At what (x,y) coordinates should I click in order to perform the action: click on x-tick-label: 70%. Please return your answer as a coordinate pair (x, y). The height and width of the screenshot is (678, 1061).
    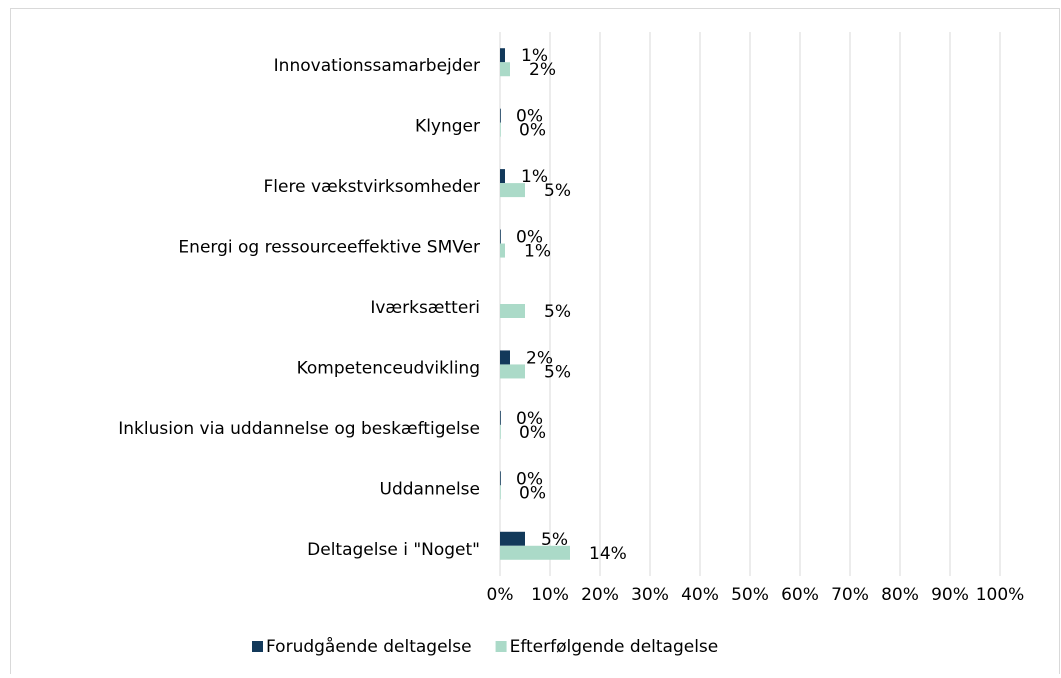
    Looking at the image, I should click on (850, 595).